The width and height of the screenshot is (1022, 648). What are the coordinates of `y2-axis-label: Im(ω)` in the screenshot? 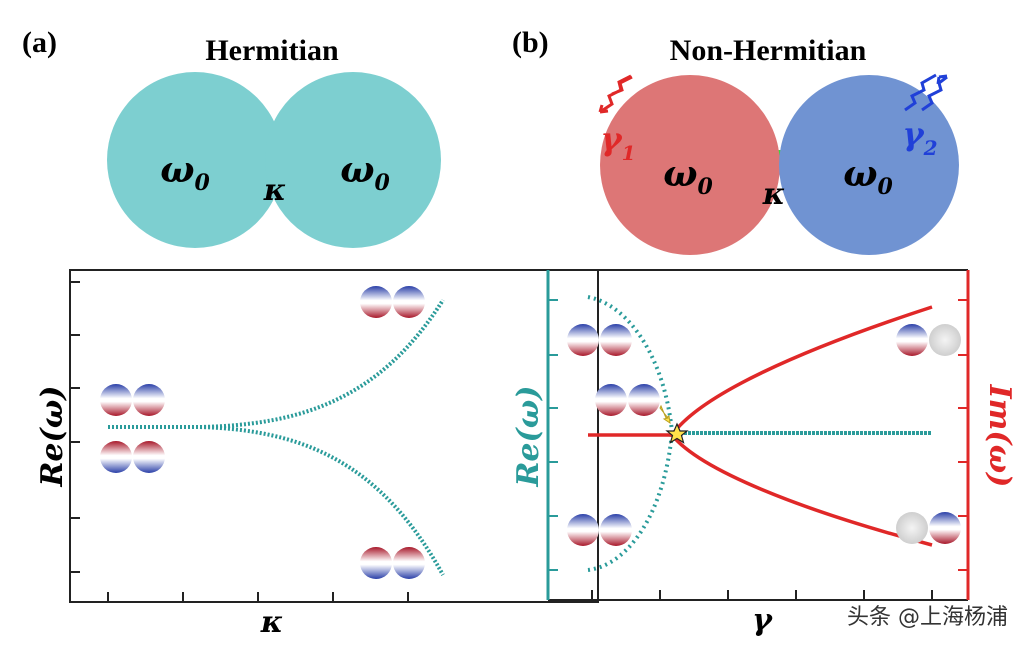 It's located at (999, 436).